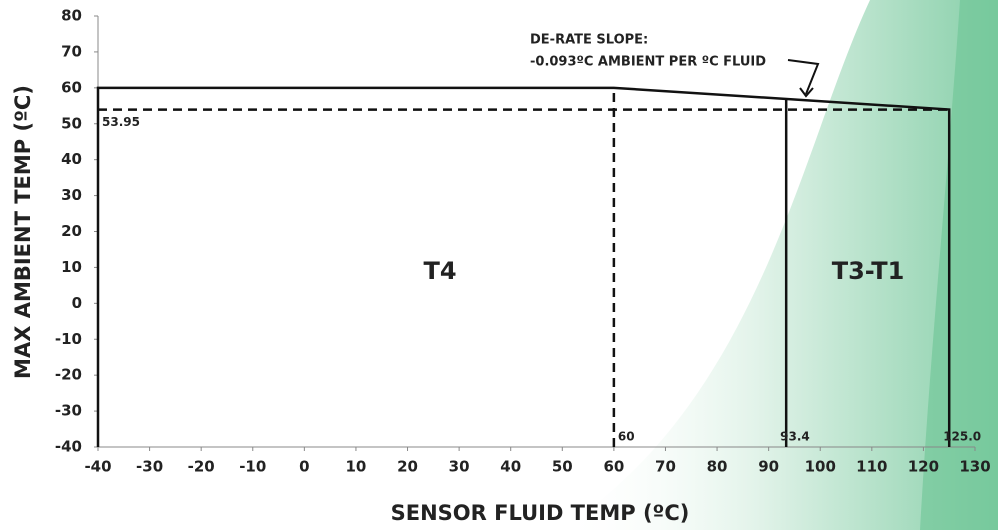 The height and width of the screenshot is (530, 998). What do you see at coordinates (768, 467) in the screenshot?
I see `x-tick-label: 90` at bounding box center [768, 467].